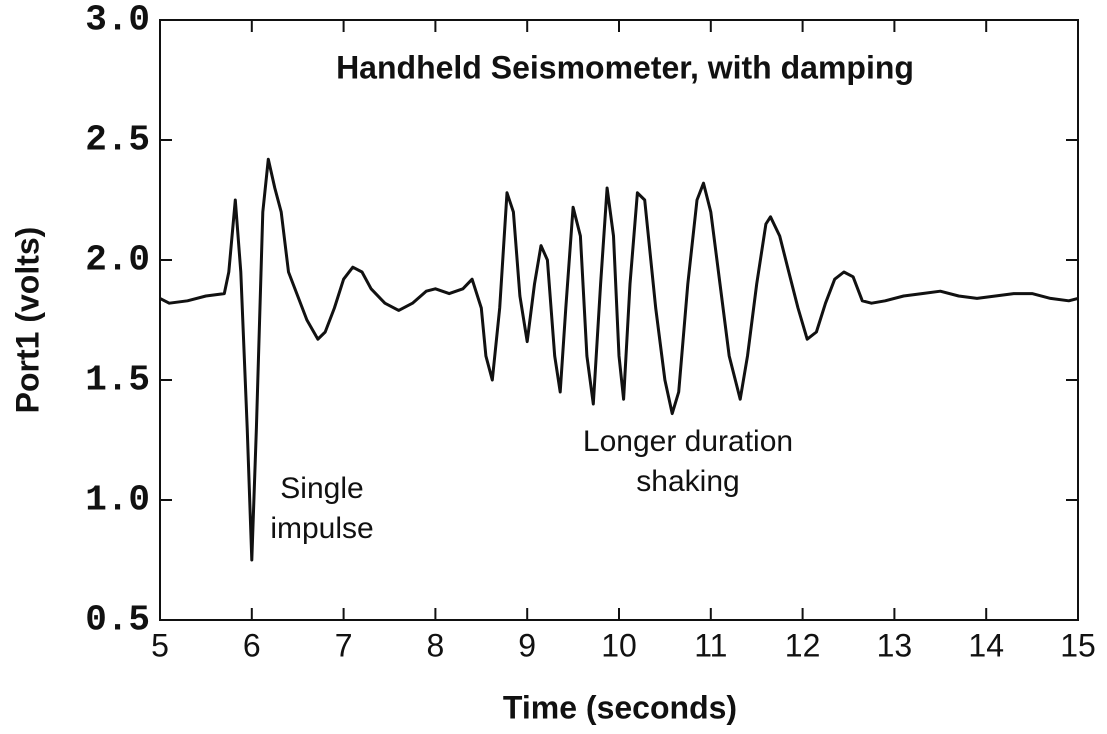 Image resolution: width=1107 pixels, height=734 pixels. What do you see at coordinates (117, 500) in the screenshot?
I see `y-tick-label: 1.0` at bounding box center [117, 500].